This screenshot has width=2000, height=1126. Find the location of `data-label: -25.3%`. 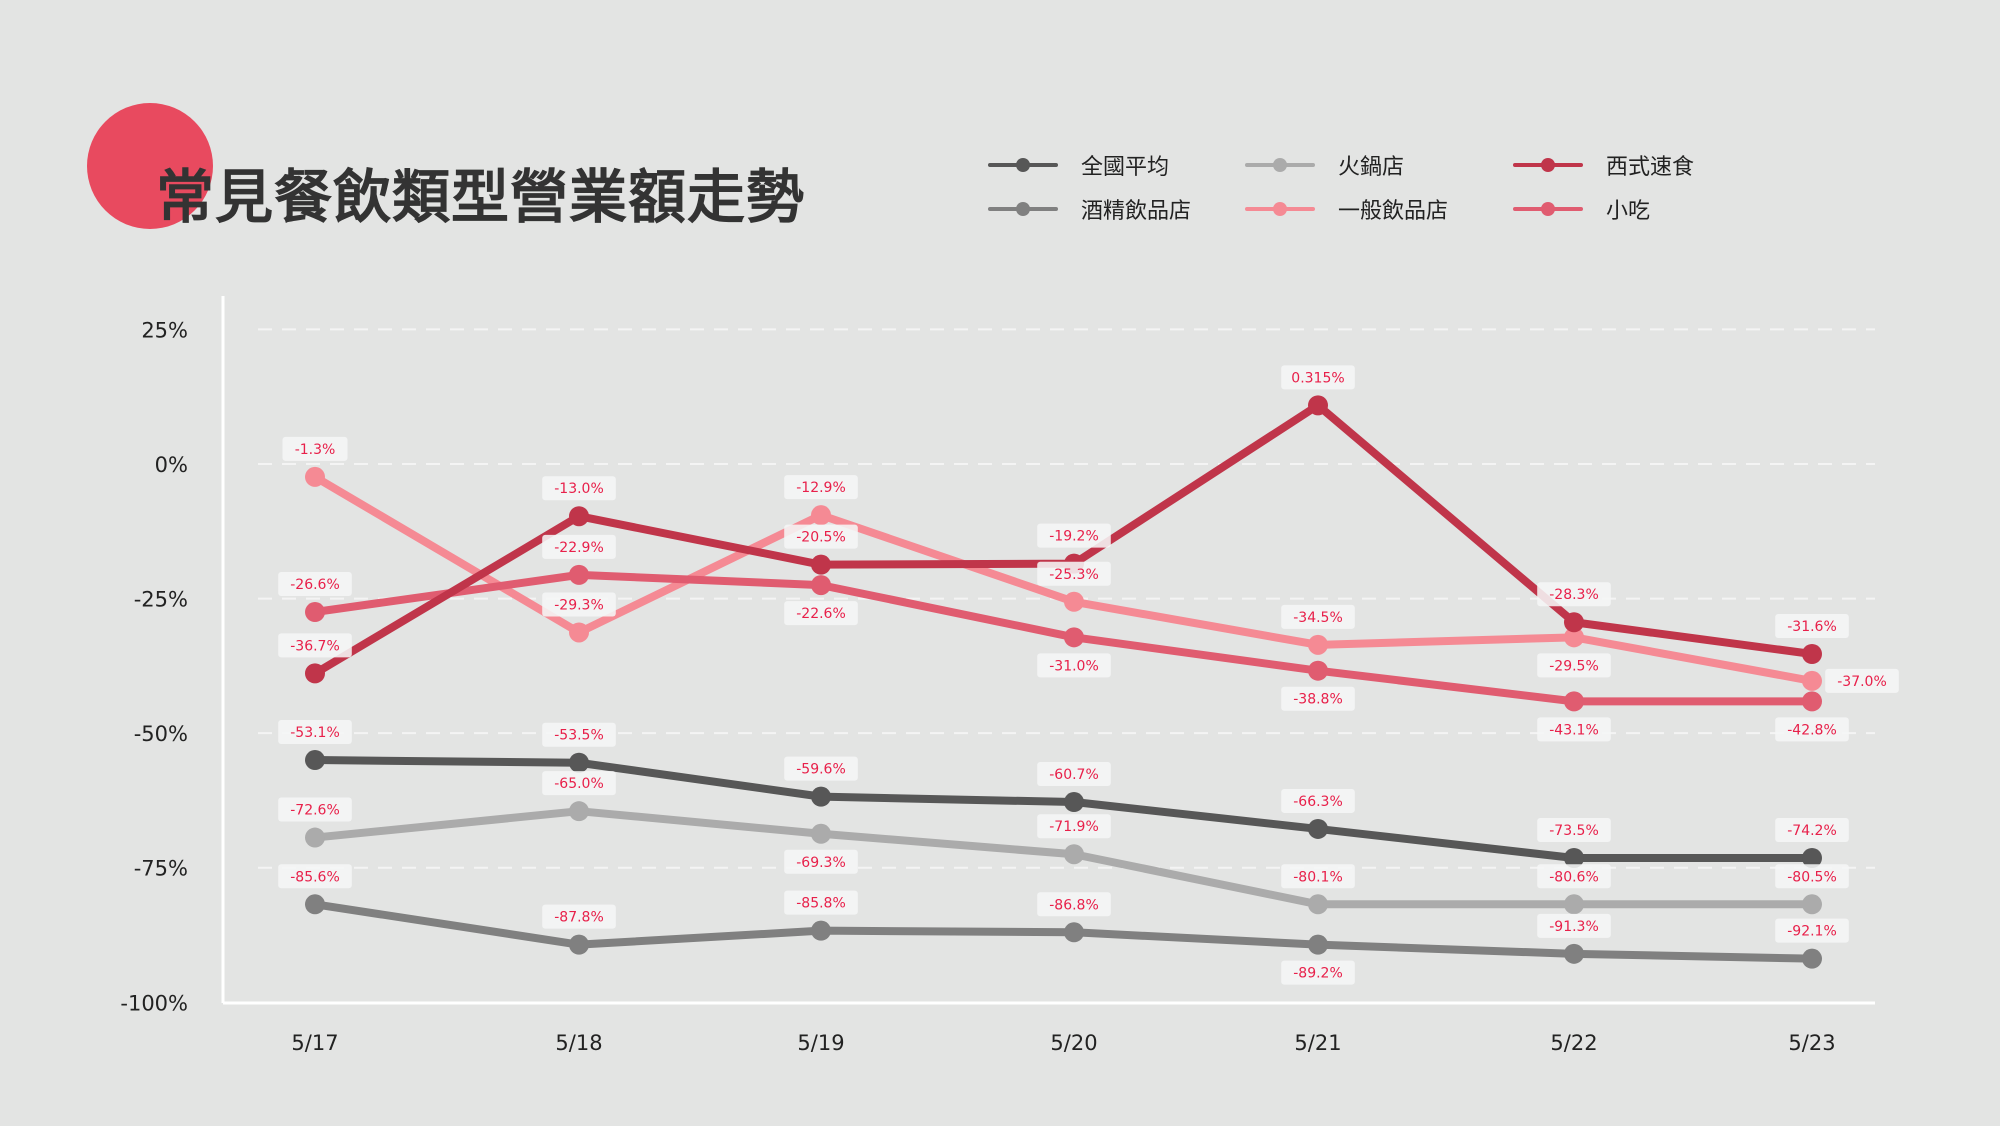

data-label: -25.3% is located at coordinates (1074, 573).